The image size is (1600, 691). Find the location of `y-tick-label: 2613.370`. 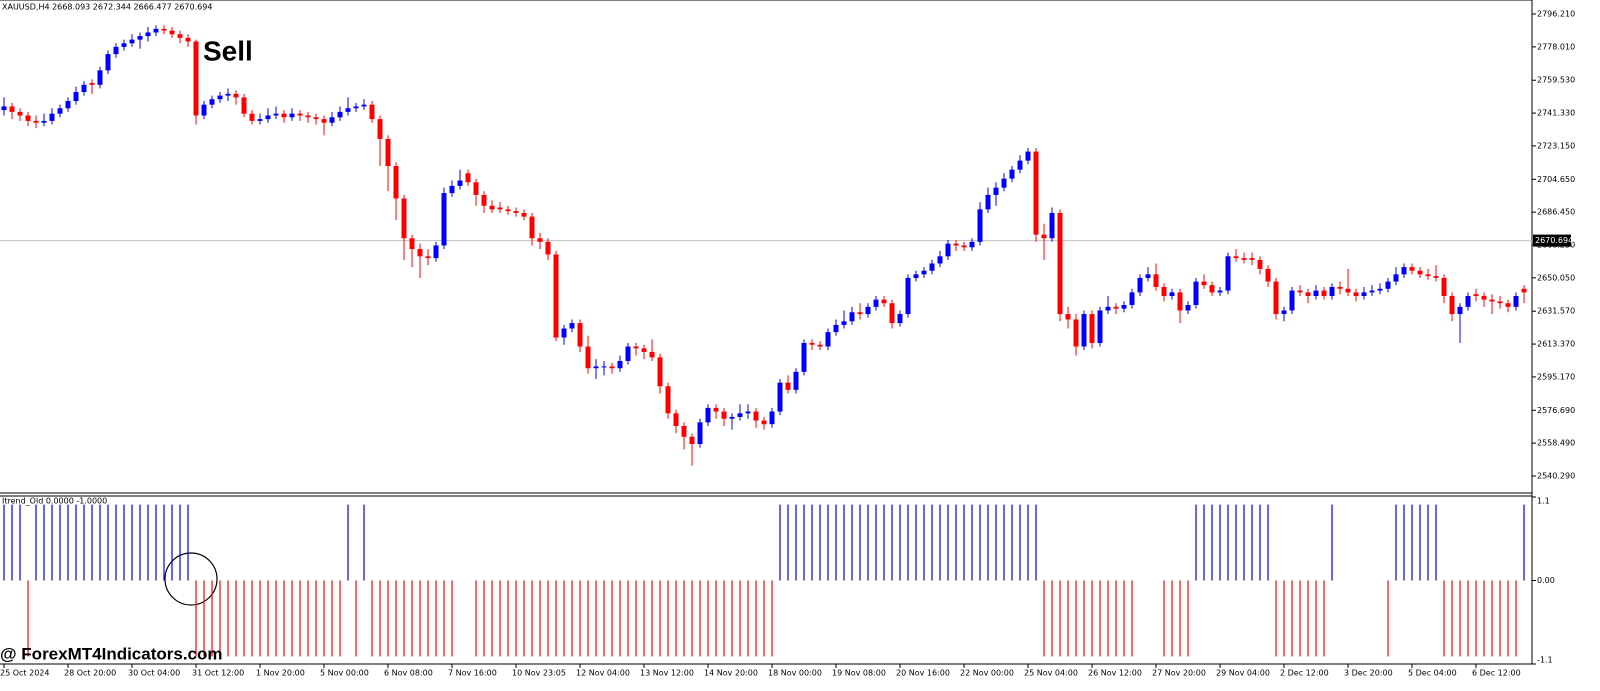

y-tick-label: 2613.370 is located at coordinates (1556, 344).